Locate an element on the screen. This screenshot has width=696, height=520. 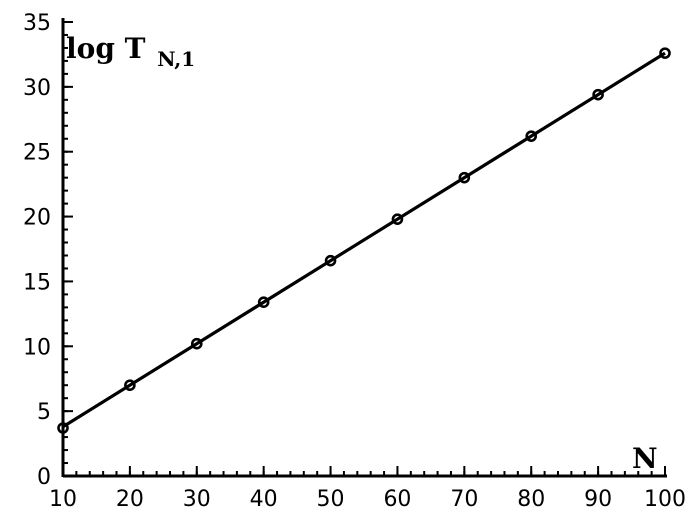
y-tick-label: 35 is located at coordinates (37, 23).